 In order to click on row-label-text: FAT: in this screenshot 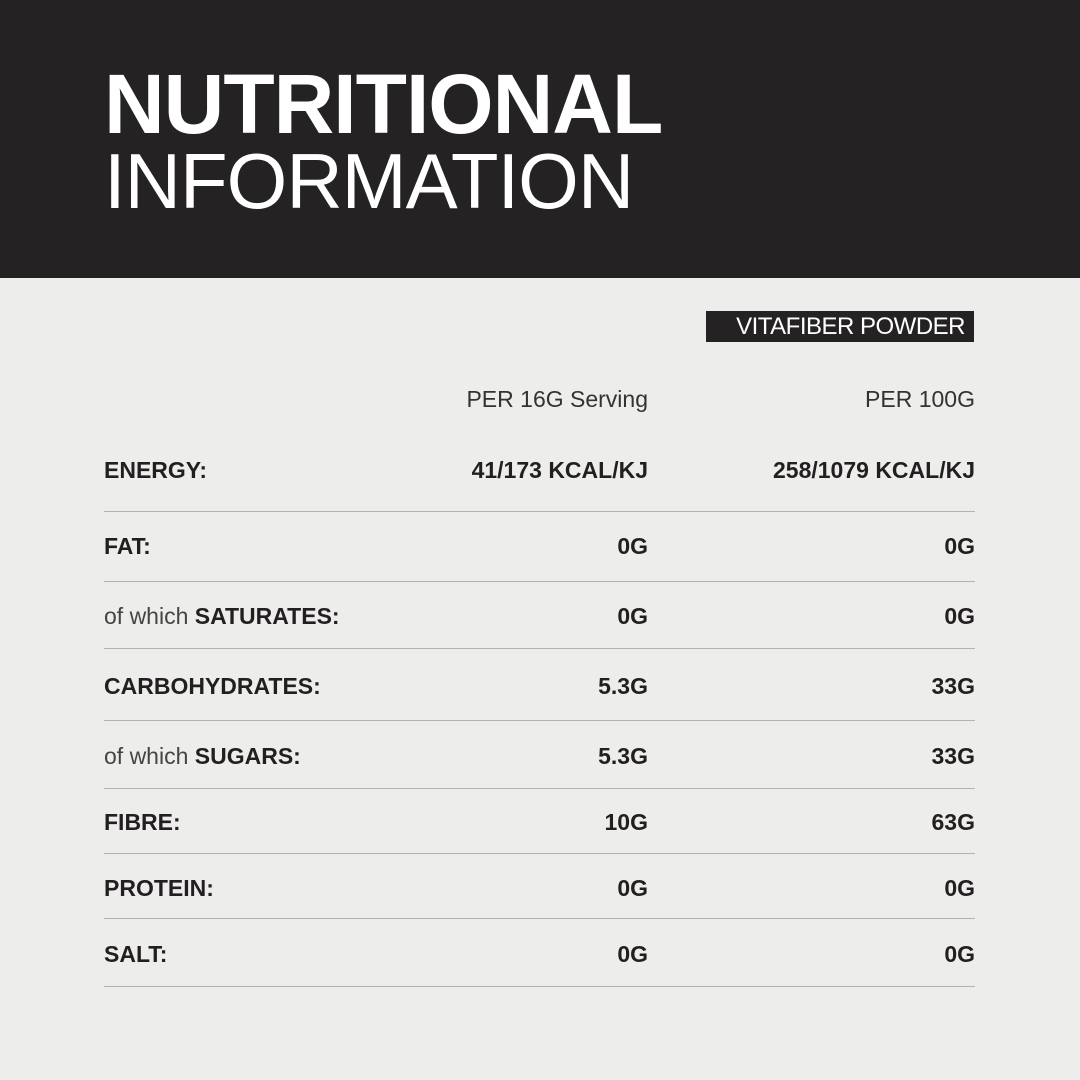, I will do `click(127, 546)`.